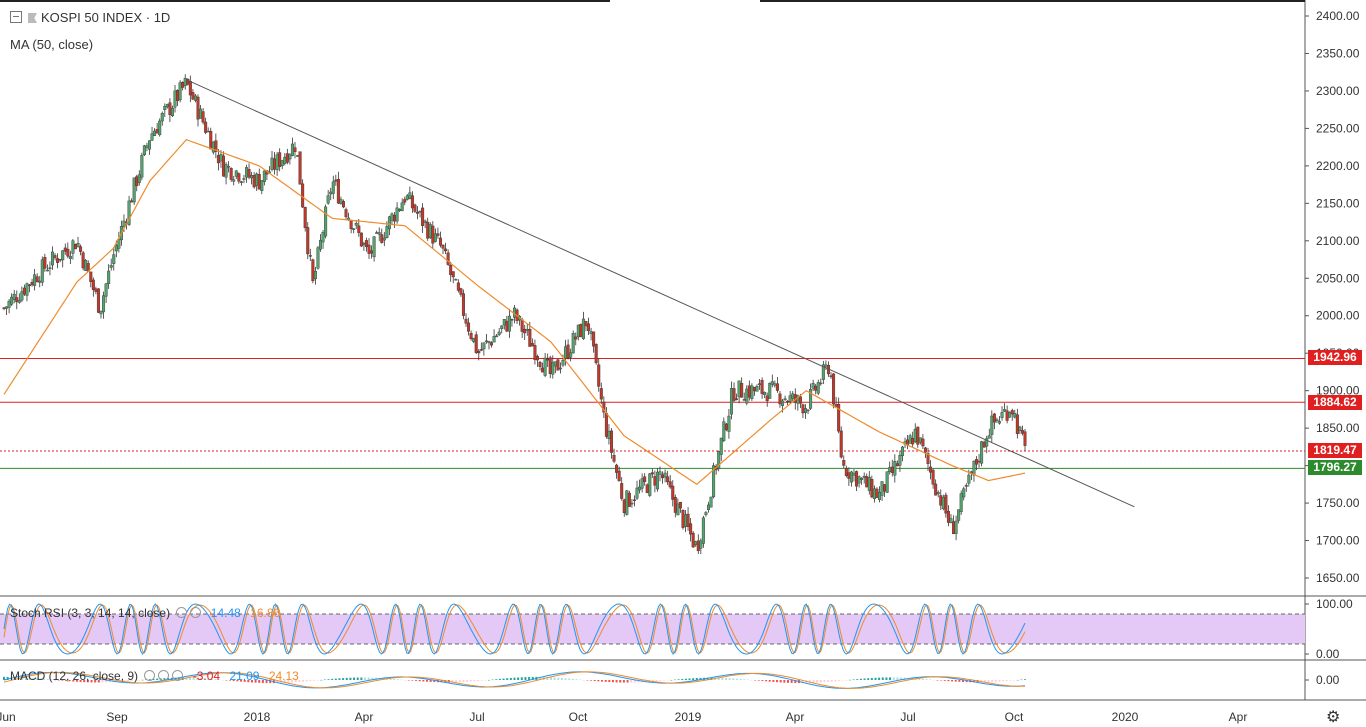  What do you see at coordinates (206, 676) in the screenshot?
I see `macd-hist-value: -3.04` at bounding box center [206, 676].